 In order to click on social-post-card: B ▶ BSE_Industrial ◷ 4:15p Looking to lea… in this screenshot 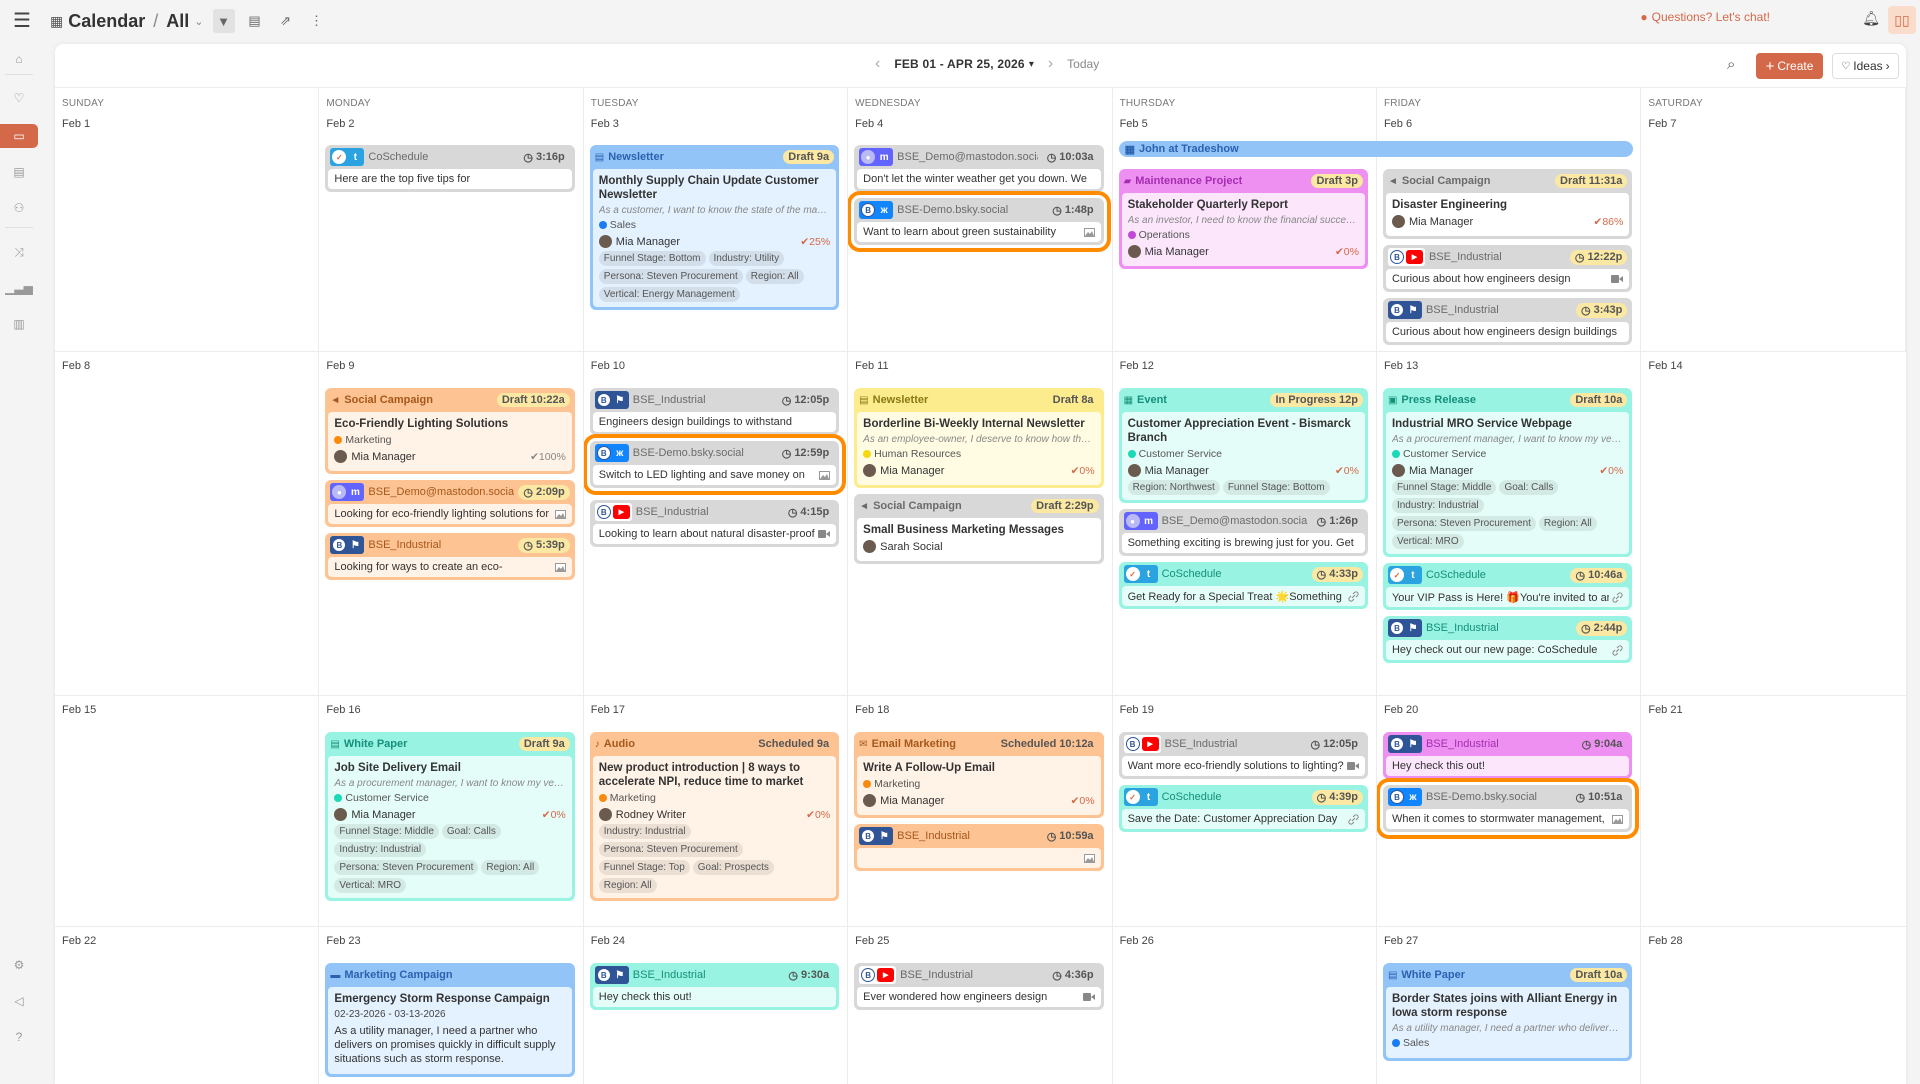, I will do `click(714, 523)`.